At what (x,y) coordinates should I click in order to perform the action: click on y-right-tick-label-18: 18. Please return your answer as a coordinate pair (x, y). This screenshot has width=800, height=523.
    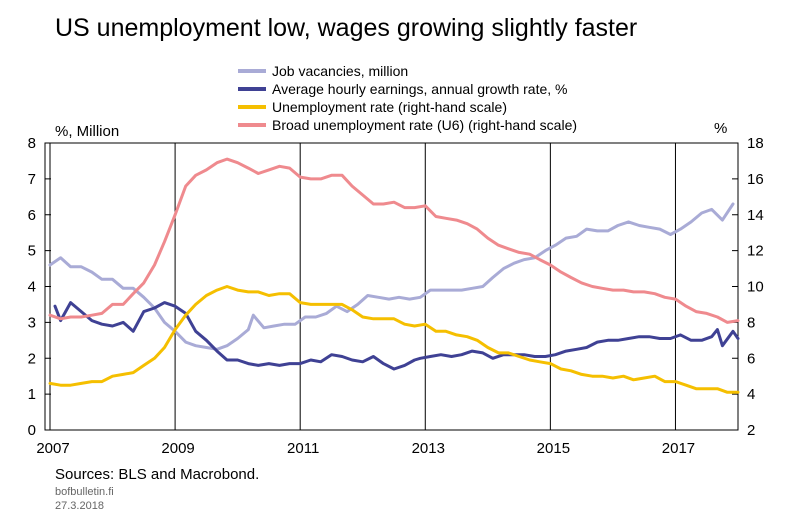
    Looking at the image, I should click on (755, 143).